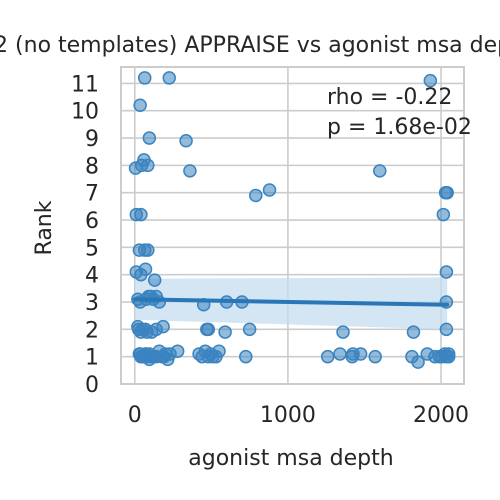 Image resolution: width=500 pixels, height=500 pixels. Describe the element at coordinates (92, 385) in the screenshot. I see `y-tick-label: 0` at that location.